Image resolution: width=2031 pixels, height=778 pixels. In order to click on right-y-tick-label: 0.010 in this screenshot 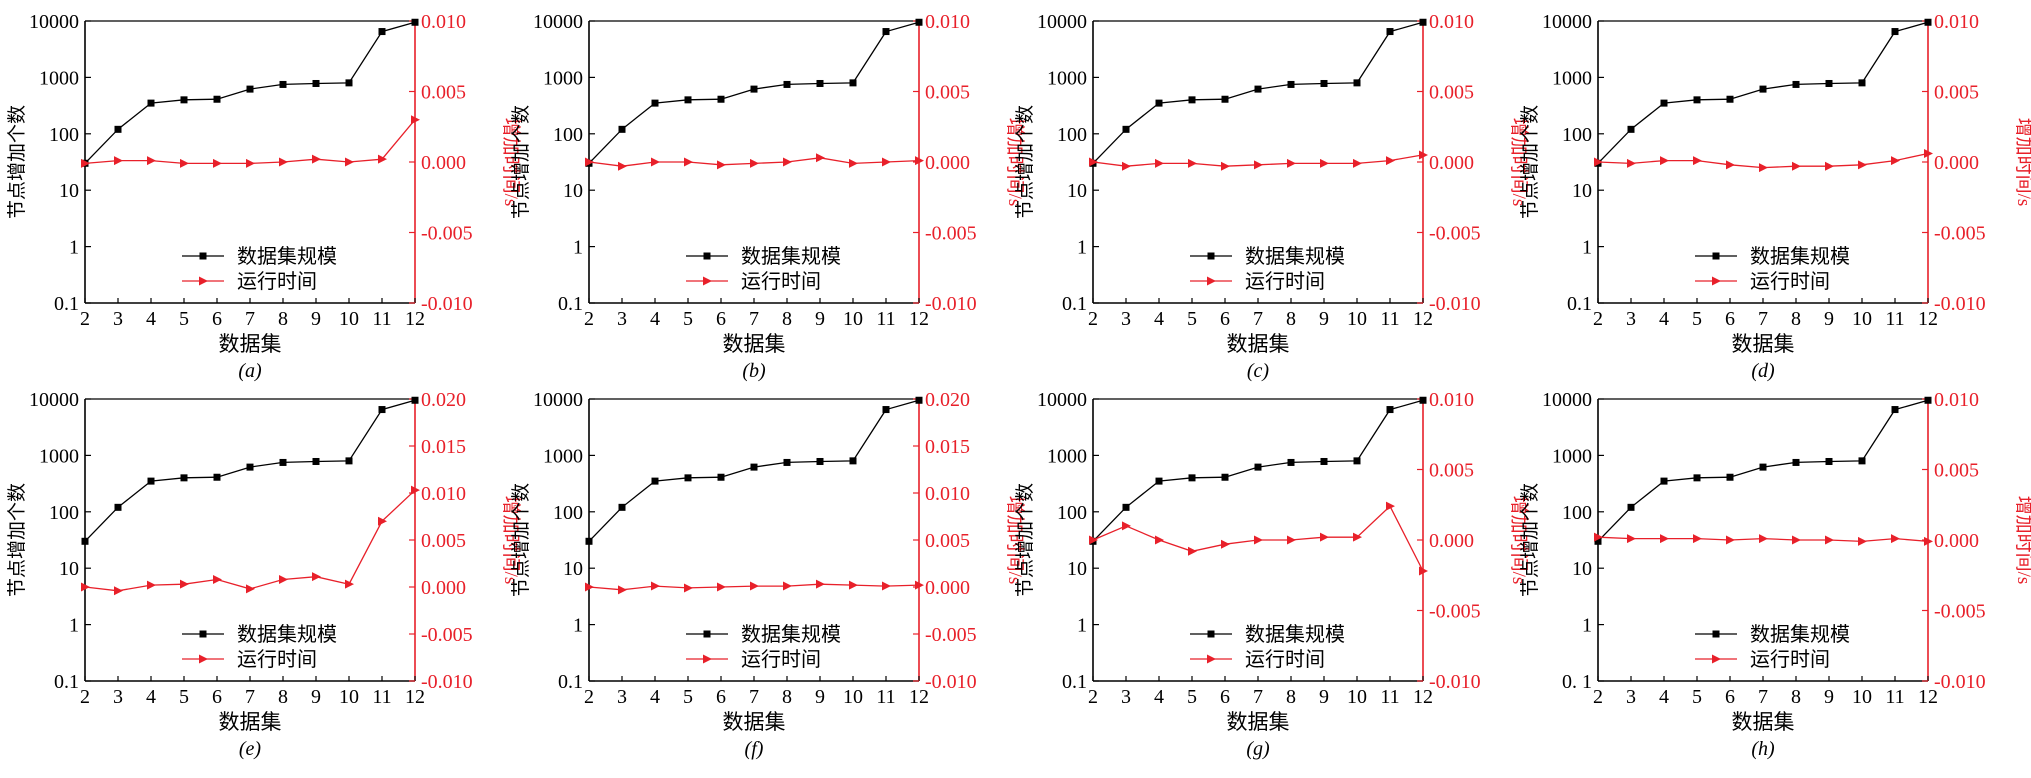, I will do `click(1451, 22)`.